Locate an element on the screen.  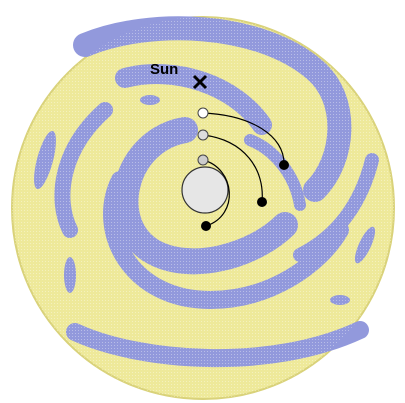
orbits is located at coordinates (243, 169).